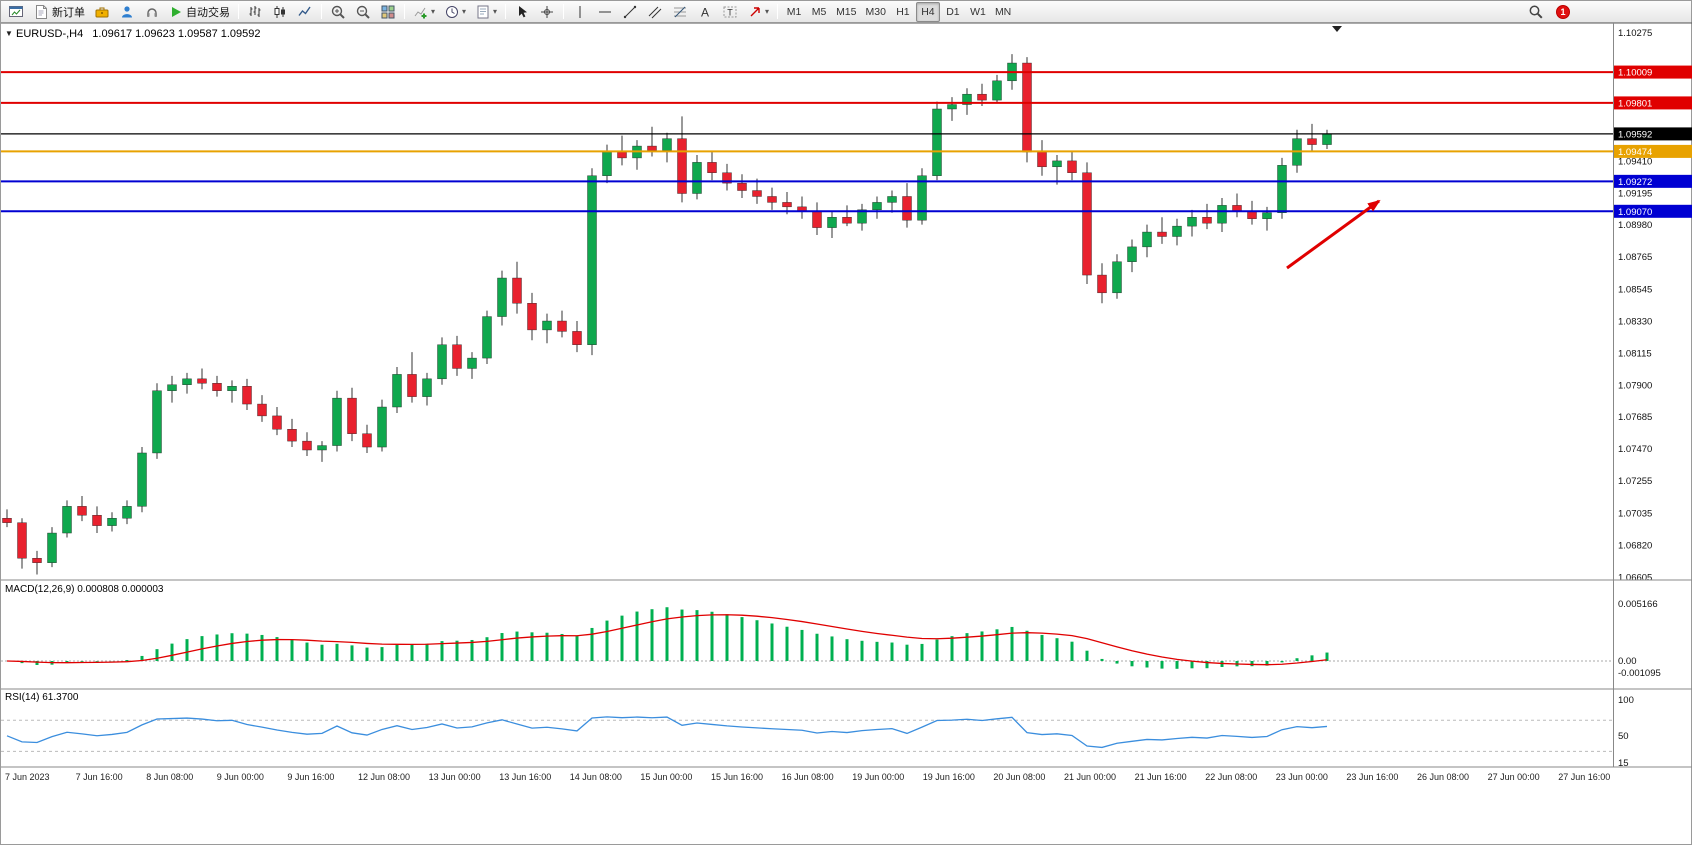 This screenshot has width=1692, height=846. I want to click on auto-trading-button: 自动交易, so click(199, 12).